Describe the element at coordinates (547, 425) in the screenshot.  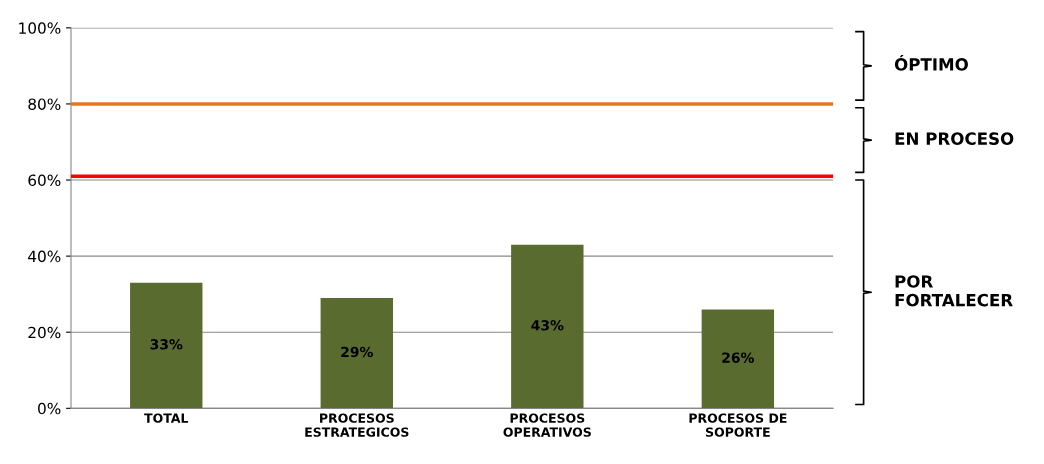
I see `x-tick-label: PROCESOS OPERATIVOS` at that location.